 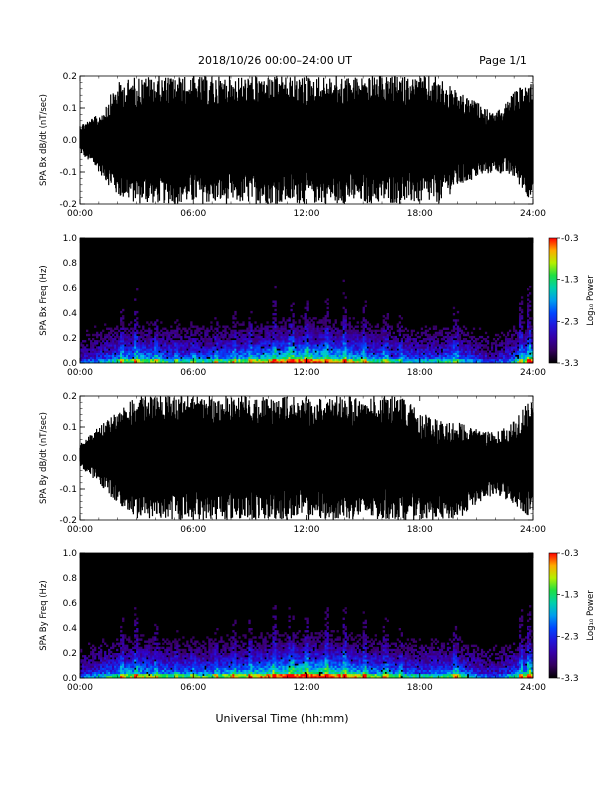 I want to click on by-dbdt-ylabel: SPA By dB/dt (nT/sec), so click(x=44, y=458).